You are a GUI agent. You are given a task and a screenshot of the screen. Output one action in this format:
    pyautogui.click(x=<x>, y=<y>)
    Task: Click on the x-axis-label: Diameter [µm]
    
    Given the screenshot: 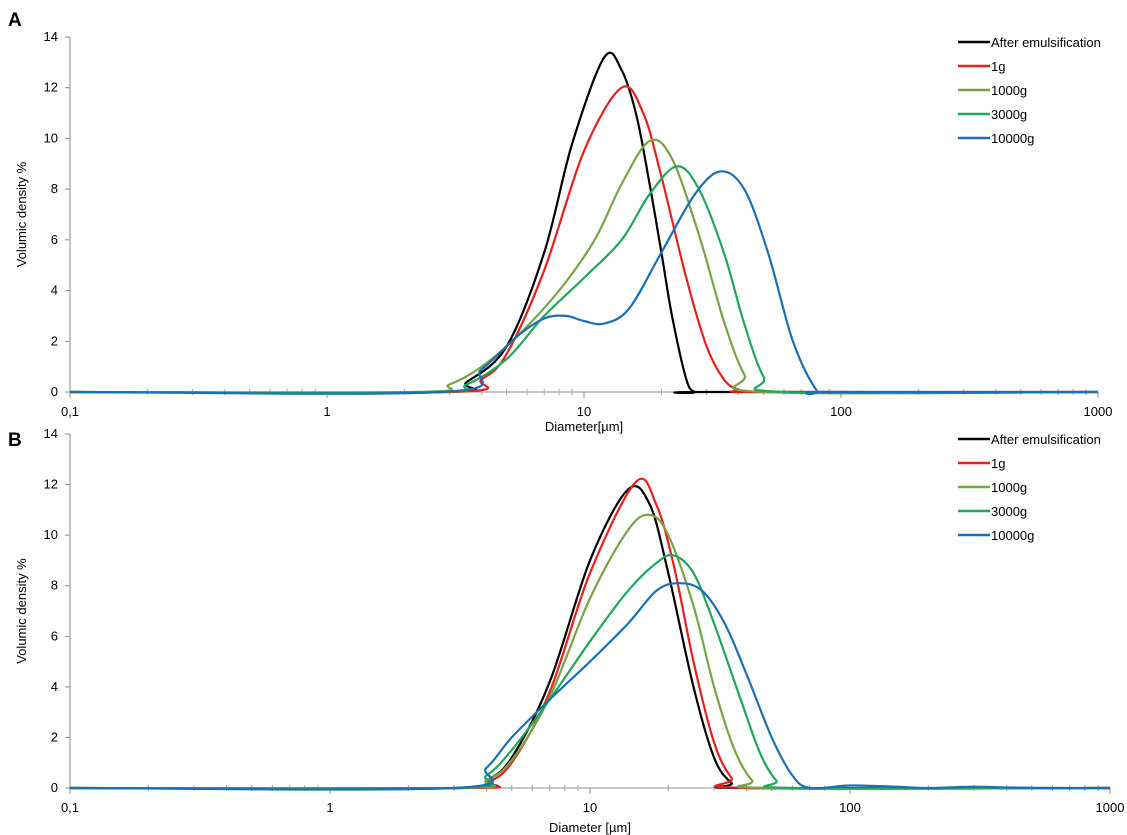 What is the action you would take?
    pyautogui.click(x=590, y=827)
    